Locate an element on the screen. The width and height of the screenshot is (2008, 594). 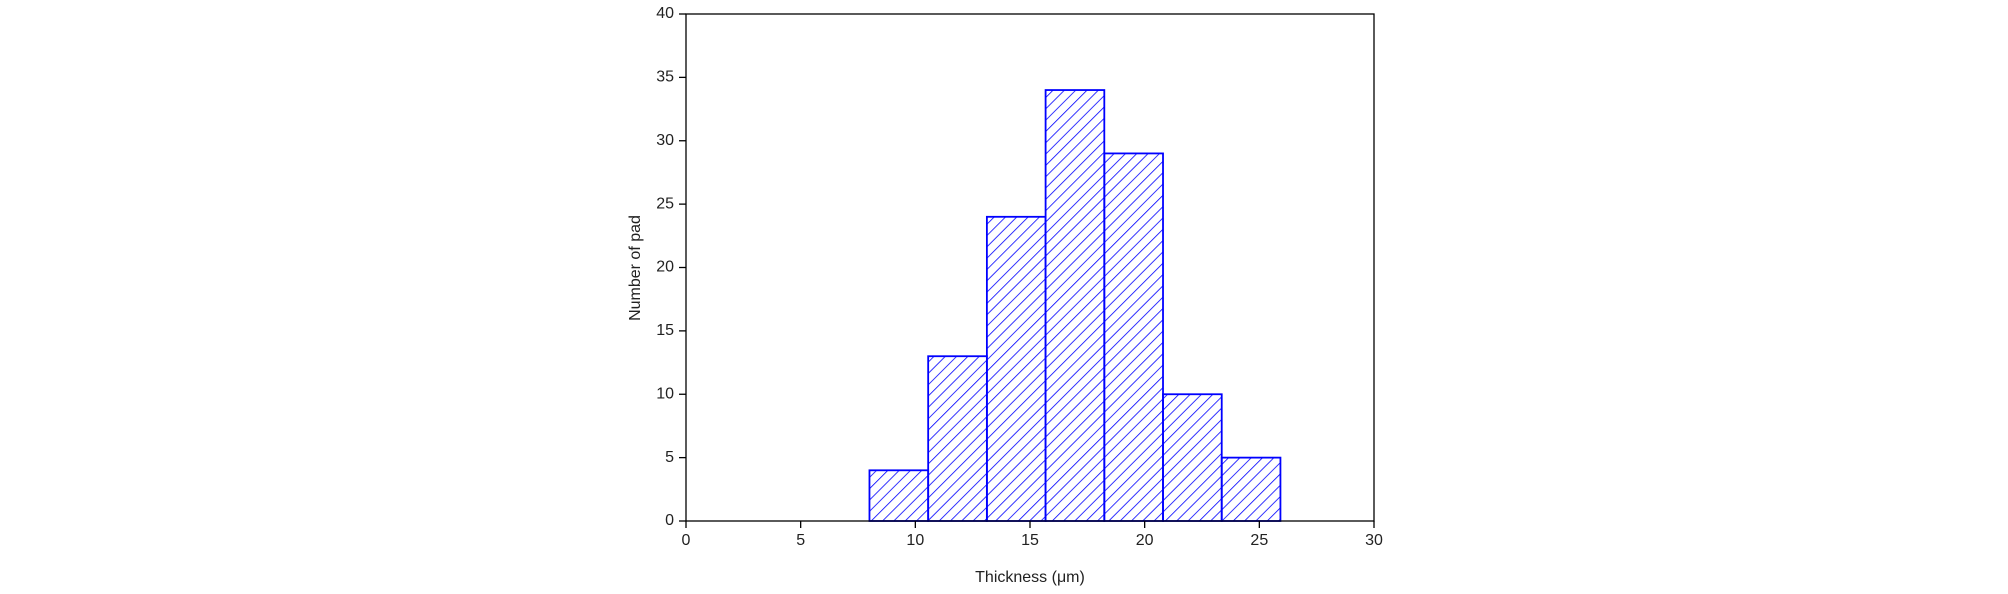
y-tick-label: 0 is located at coordinates (669, 520).